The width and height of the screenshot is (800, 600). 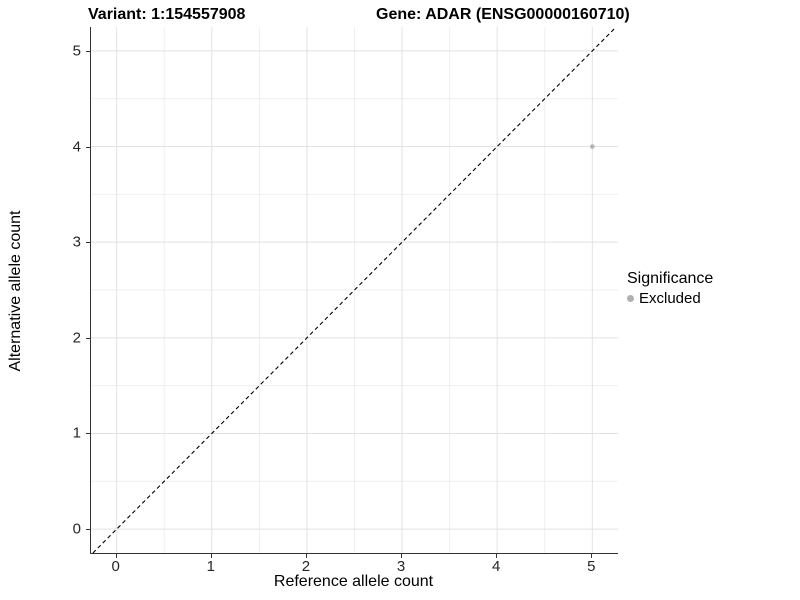 What do you see at coordinates (353, 581) in the screenshot?
I see `x-axis-title: Reference allele count` at bounding box center [353, 581].